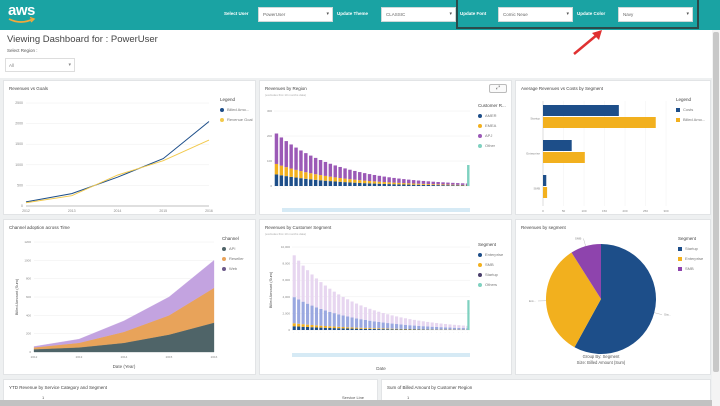  What do you see at coordinates (356, 403) in the screenshot?
I see `horizontal-scrollbar` at bounding box center [356, 403].